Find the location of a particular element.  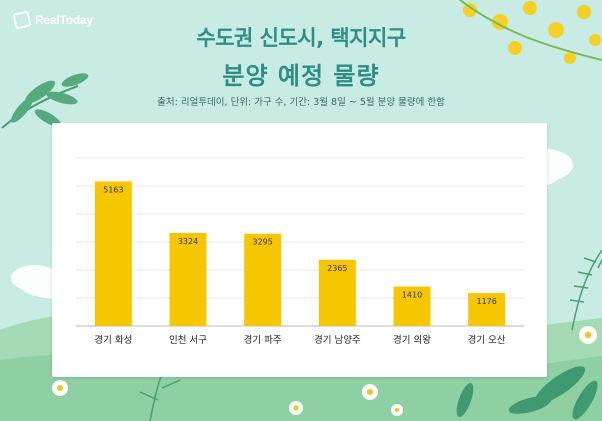

bar-value-label: 1410 is located at coordinates (412, 295).